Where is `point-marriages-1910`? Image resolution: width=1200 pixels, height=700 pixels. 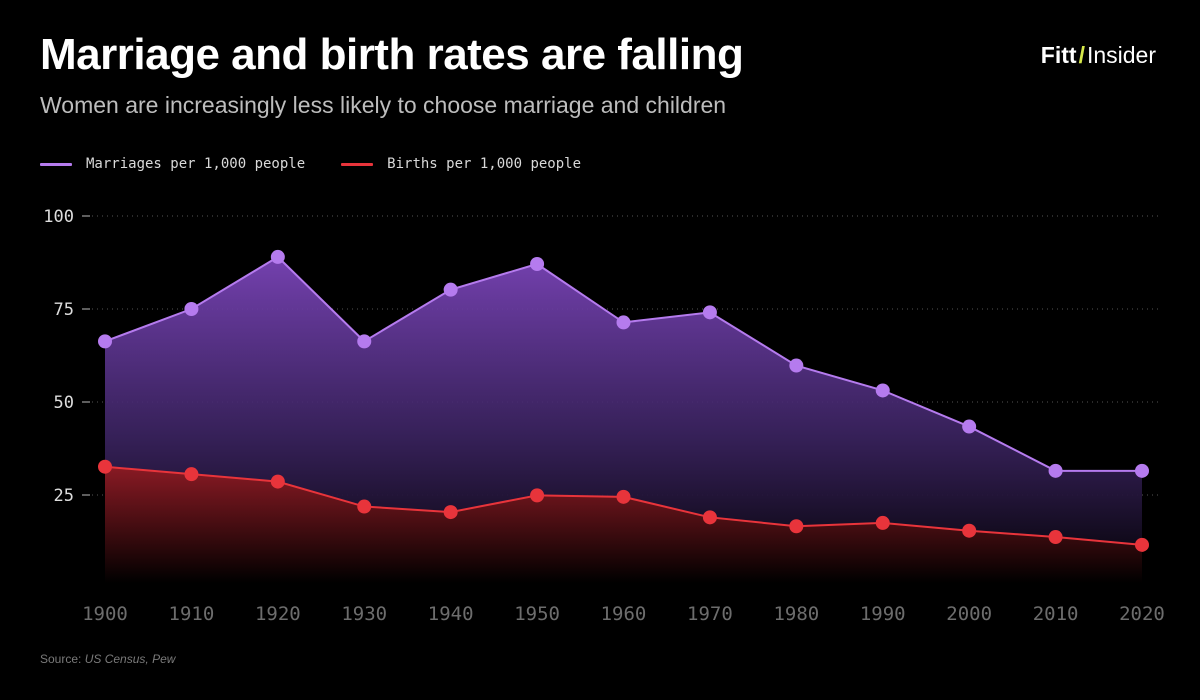
point-marriages-1910 is located at coordinates (191, 309).